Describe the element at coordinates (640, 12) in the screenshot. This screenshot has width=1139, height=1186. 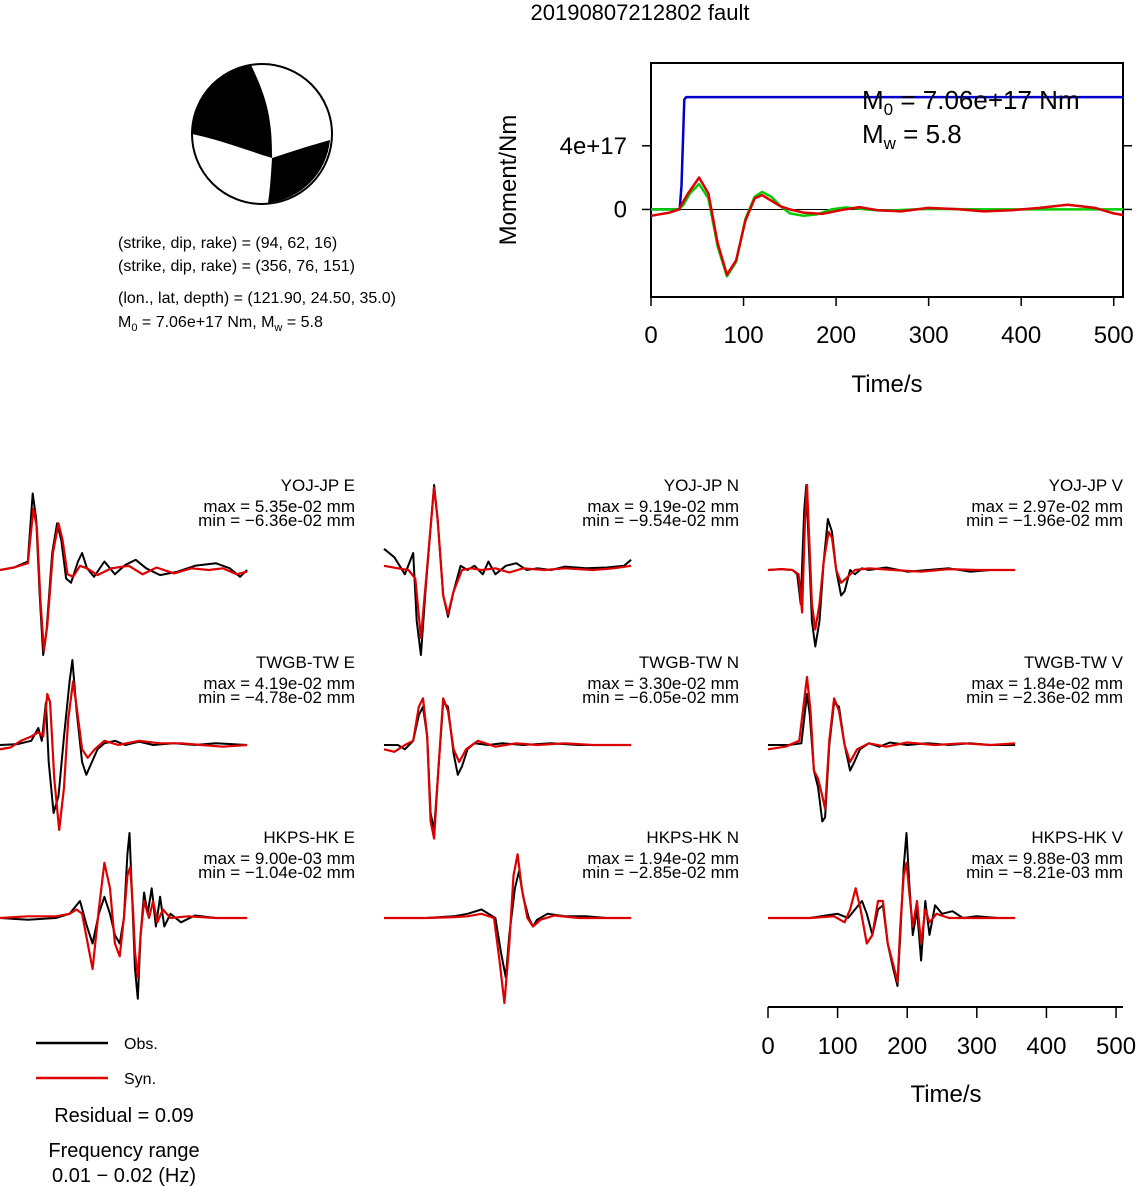
I see `figure-title: 20190807212802 fault` at that location.